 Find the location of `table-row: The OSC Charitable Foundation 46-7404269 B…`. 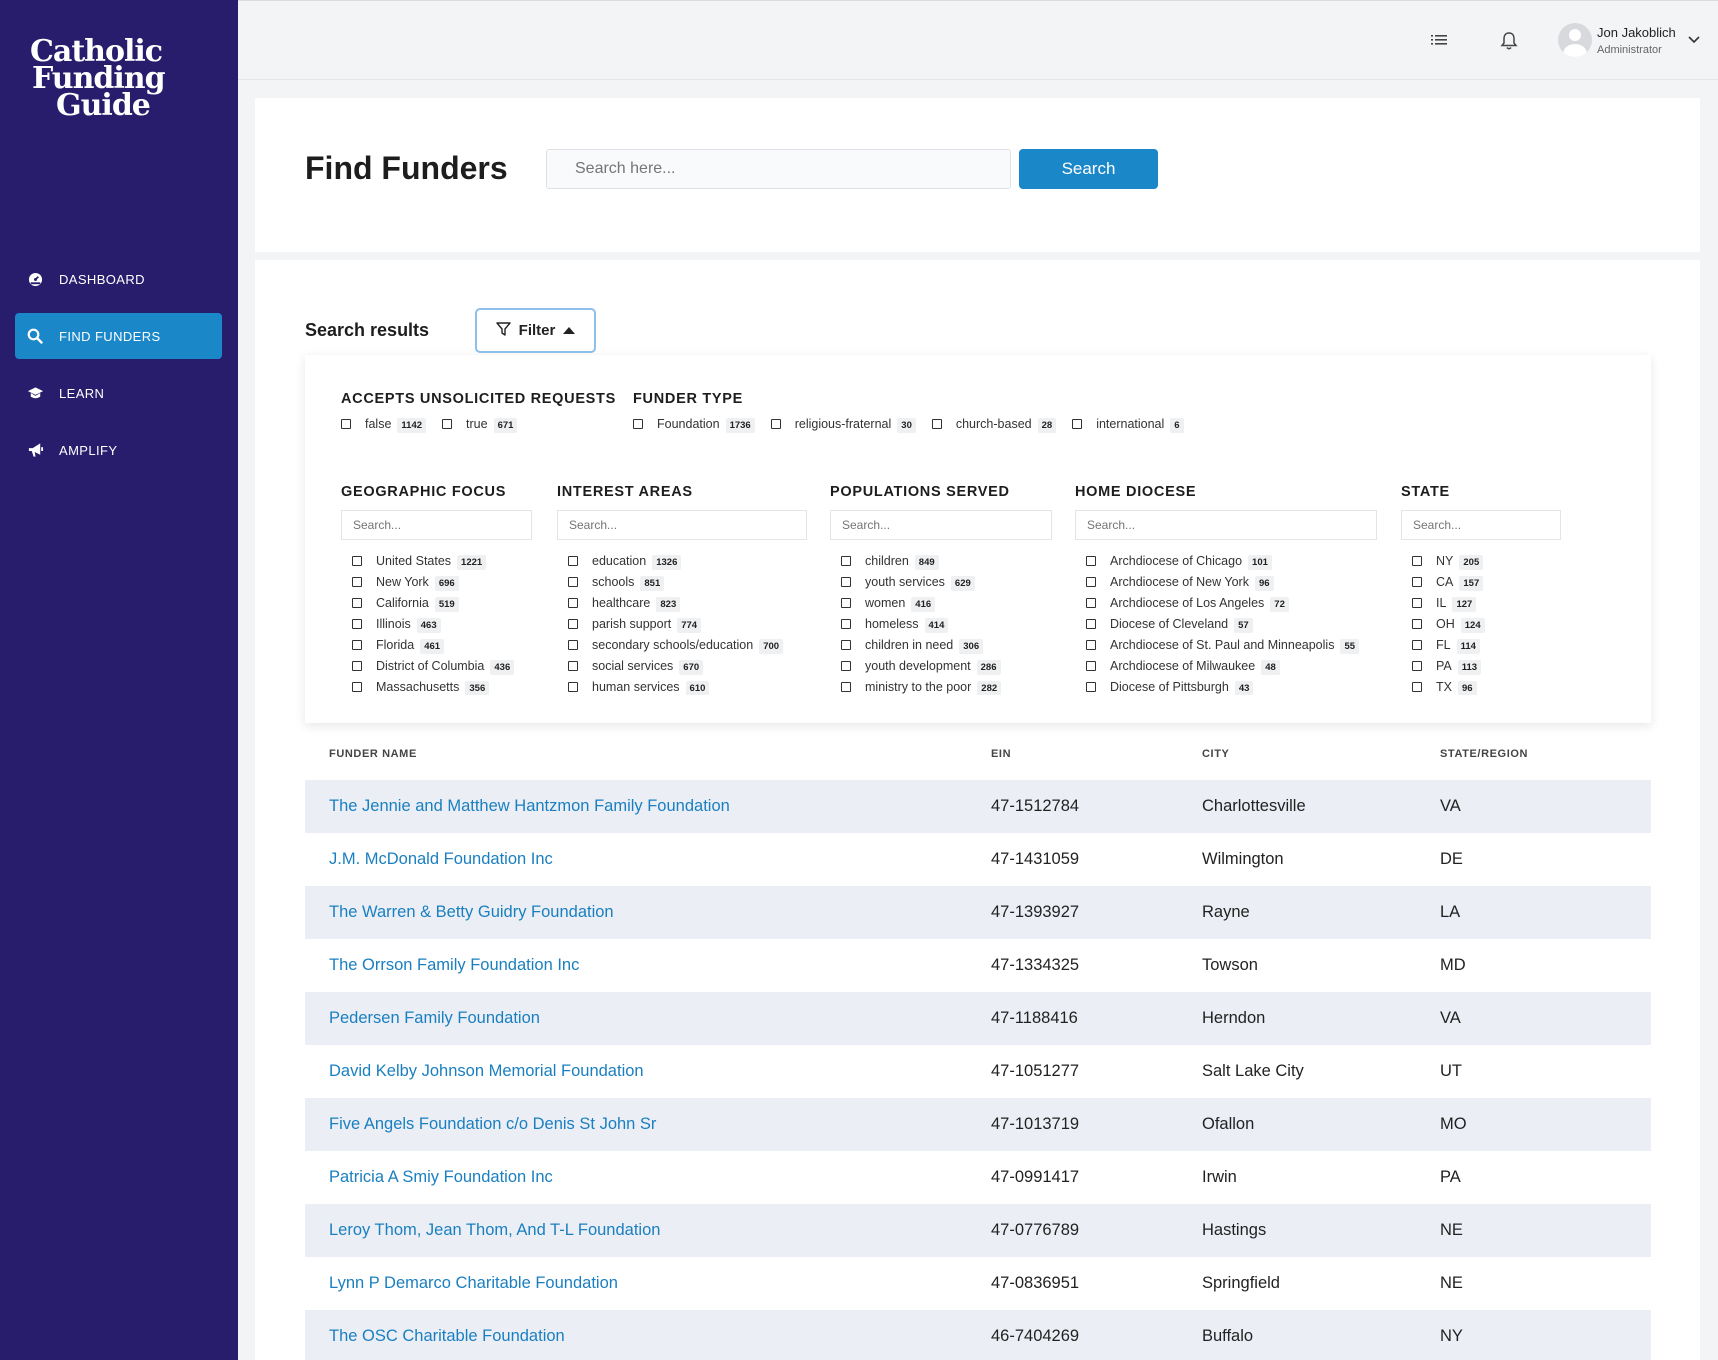

table-row: The OSC Charitable Foundation 46-7404269 B… is located at coordinates (978, 1335).